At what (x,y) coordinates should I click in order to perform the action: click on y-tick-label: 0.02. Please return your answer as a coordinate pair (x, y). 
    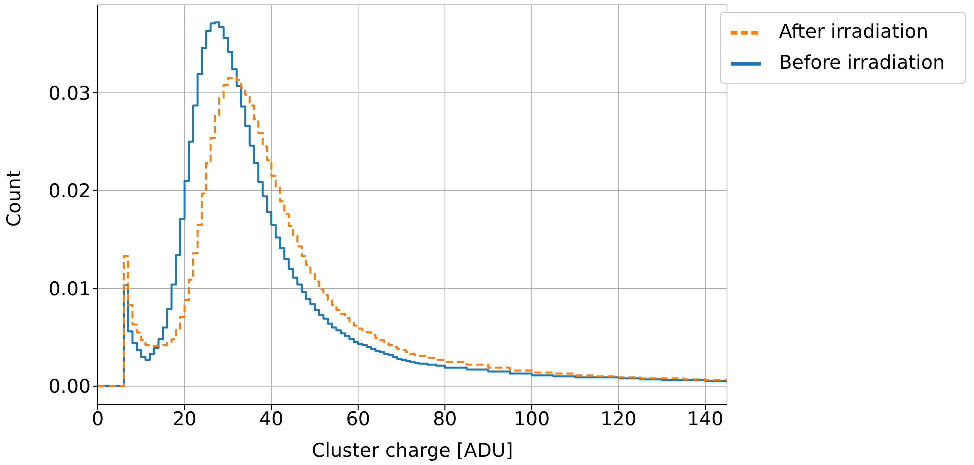
    Looking at the image, I should click on (69, 191).